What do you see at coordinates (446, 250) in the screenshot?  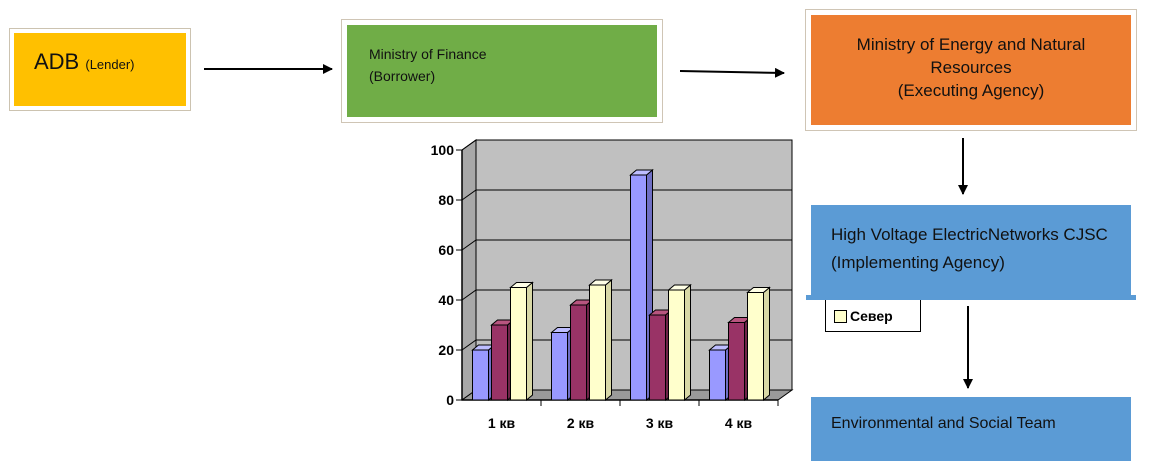 I see `y-tick-label: 60` at bounding box center [446, 250].